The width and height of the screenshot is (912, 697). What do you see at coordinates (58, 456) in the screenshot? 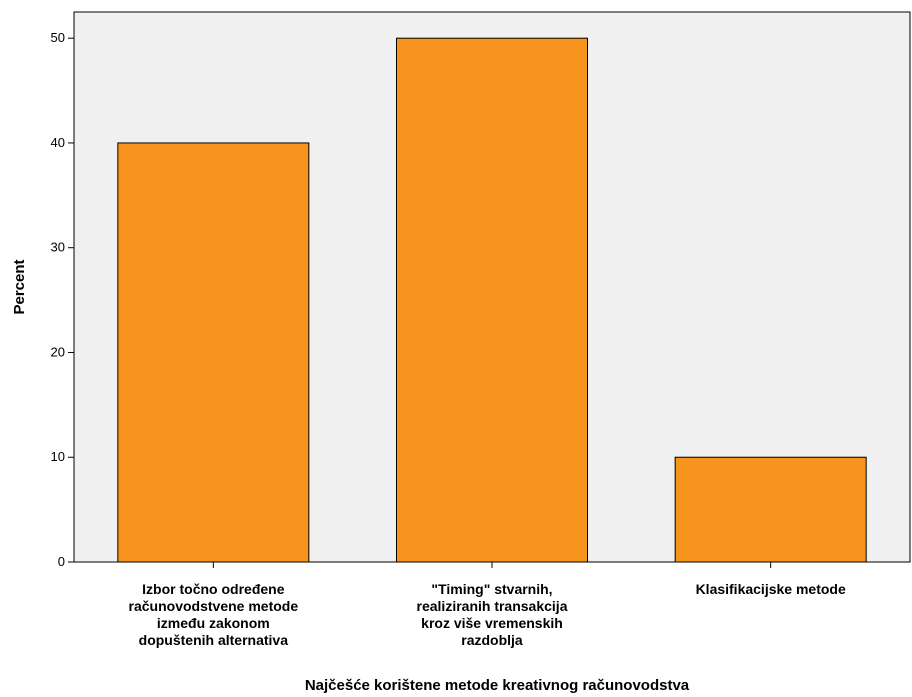
I see `y-tick-label: 10` at bounding box center [58, 456].